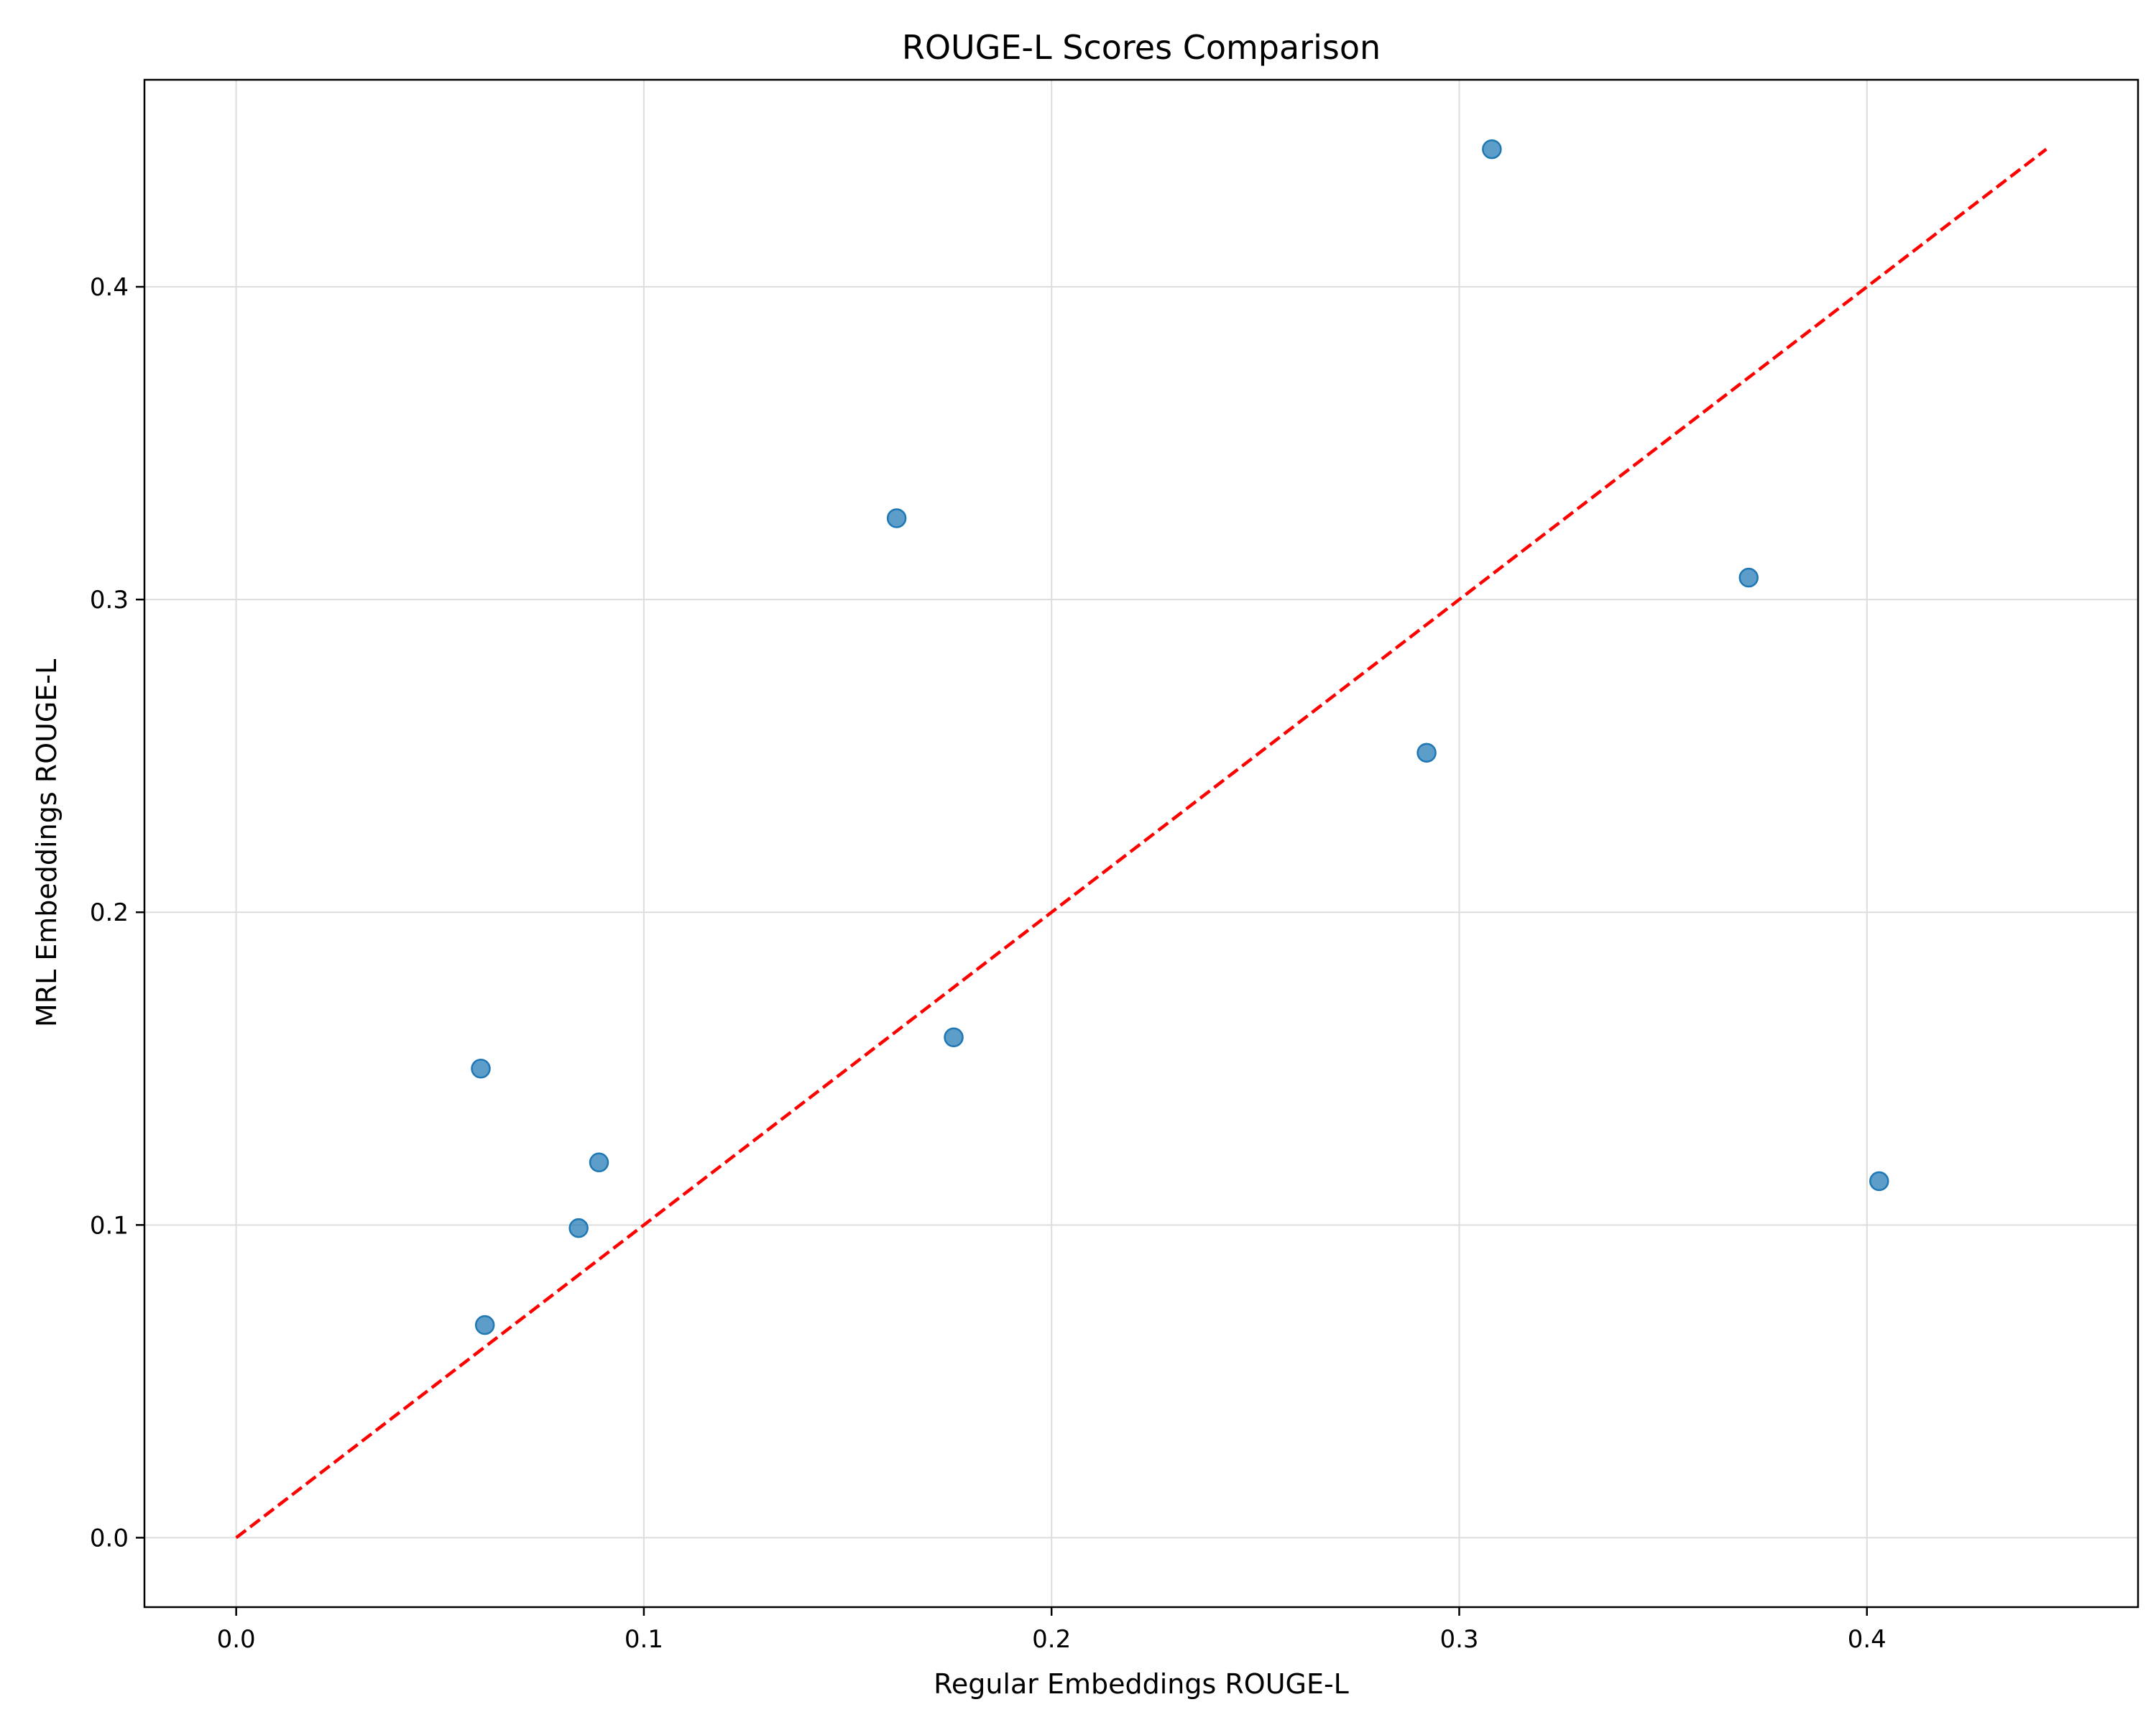  What do you see at coordinates (109, 912) in the screenshot?
I see `y-tick-label: 0.2` at bounding box center [109, 912].